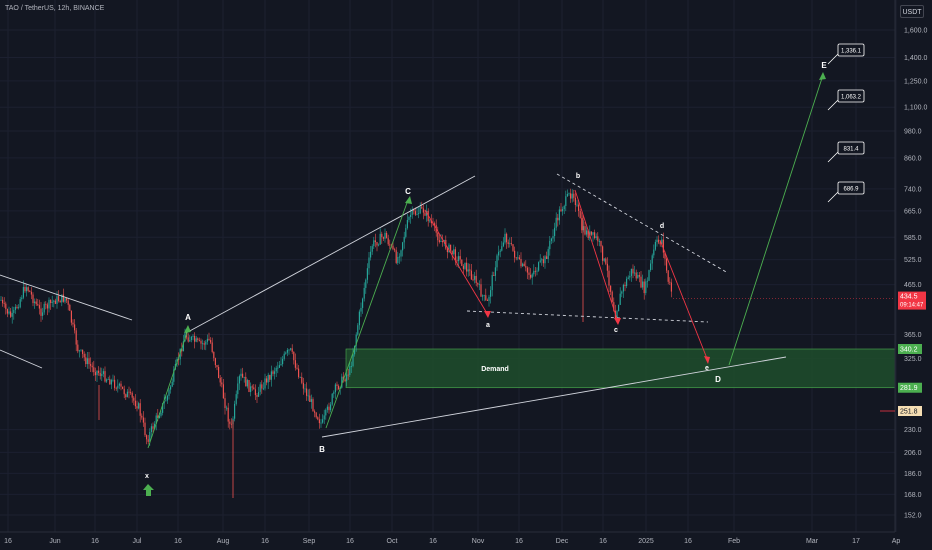 This screenshot has width=932, height=550. I want to click on time-tick-label: 16, so click(433, 541).